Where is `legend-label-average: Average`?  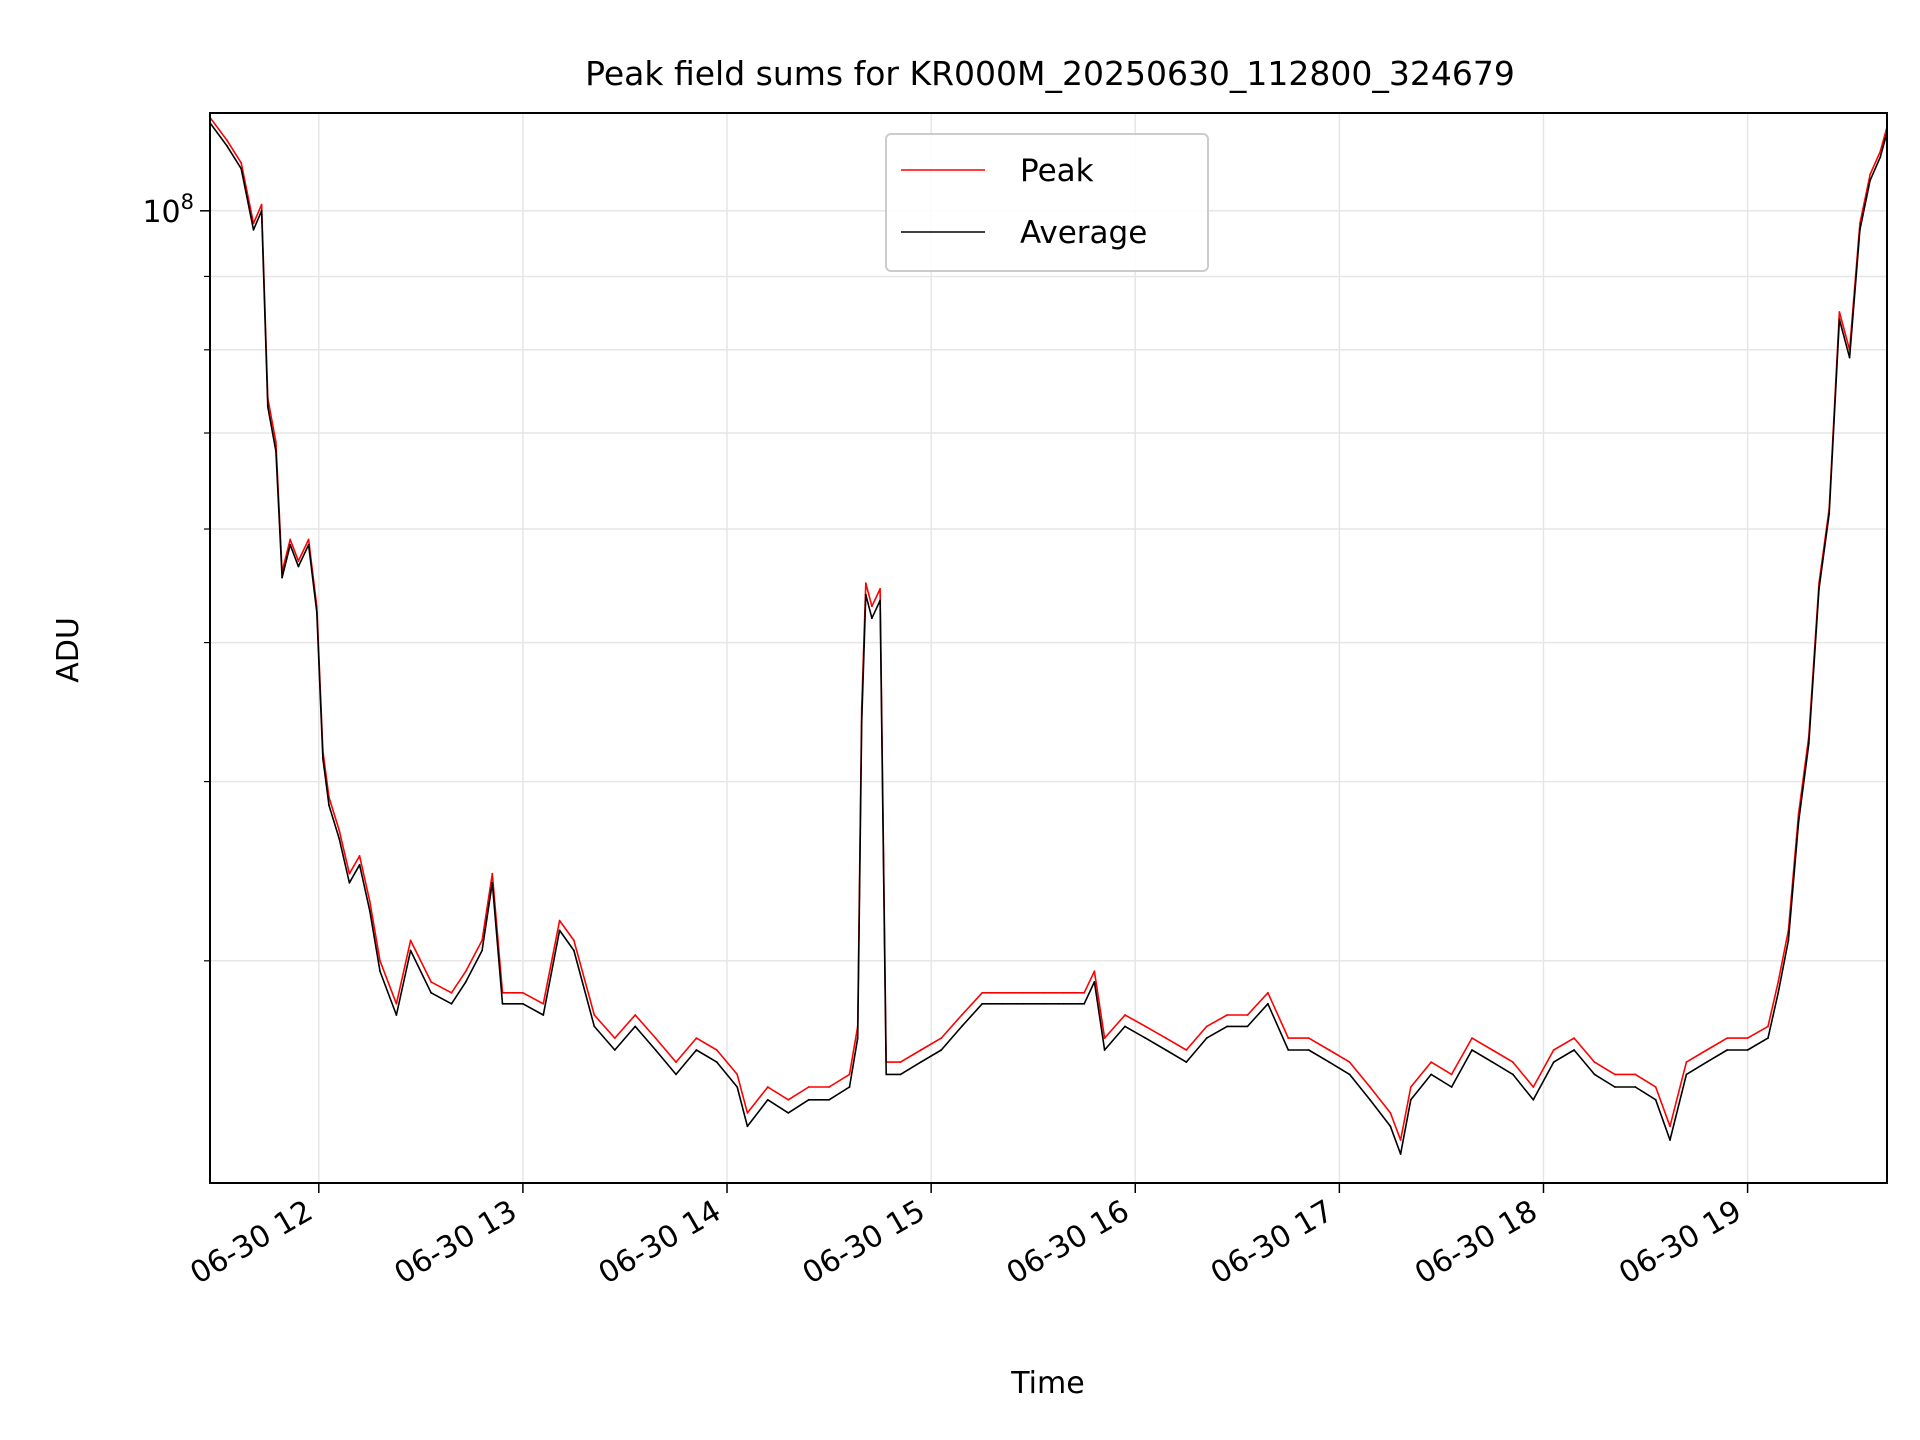
legend-label-average: Average is located at coordinates (1083, 233).